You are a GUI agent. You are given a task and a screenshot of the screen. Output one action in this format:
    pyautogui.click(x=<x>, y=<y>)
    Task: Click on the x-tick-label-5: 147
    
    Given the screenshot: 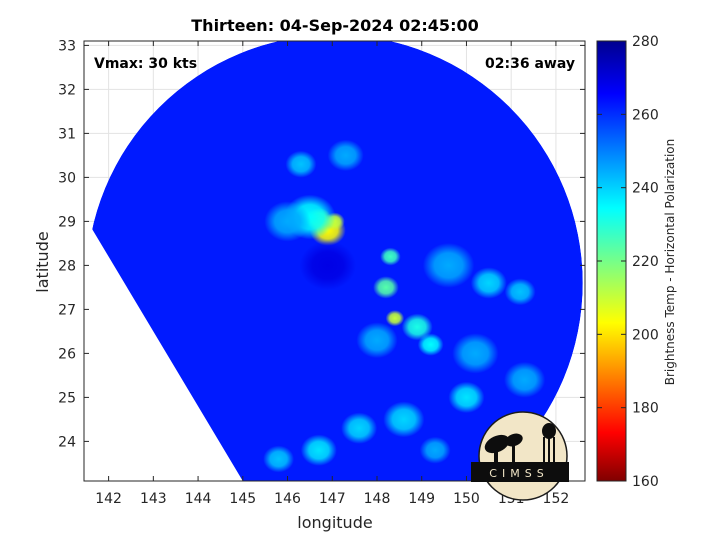 What is the action you would take?
    pyautogui.click(x=332, y=499)
    